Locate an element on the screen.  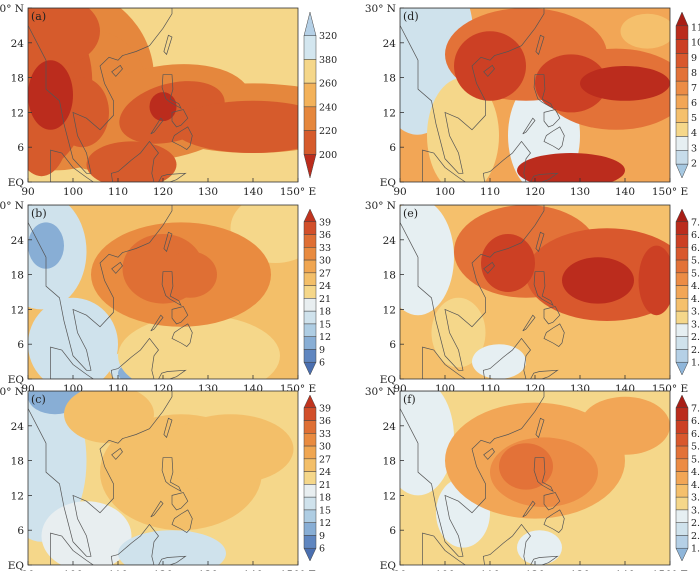
colorbar-label: 6.0 is located at coordinates (695, 248).